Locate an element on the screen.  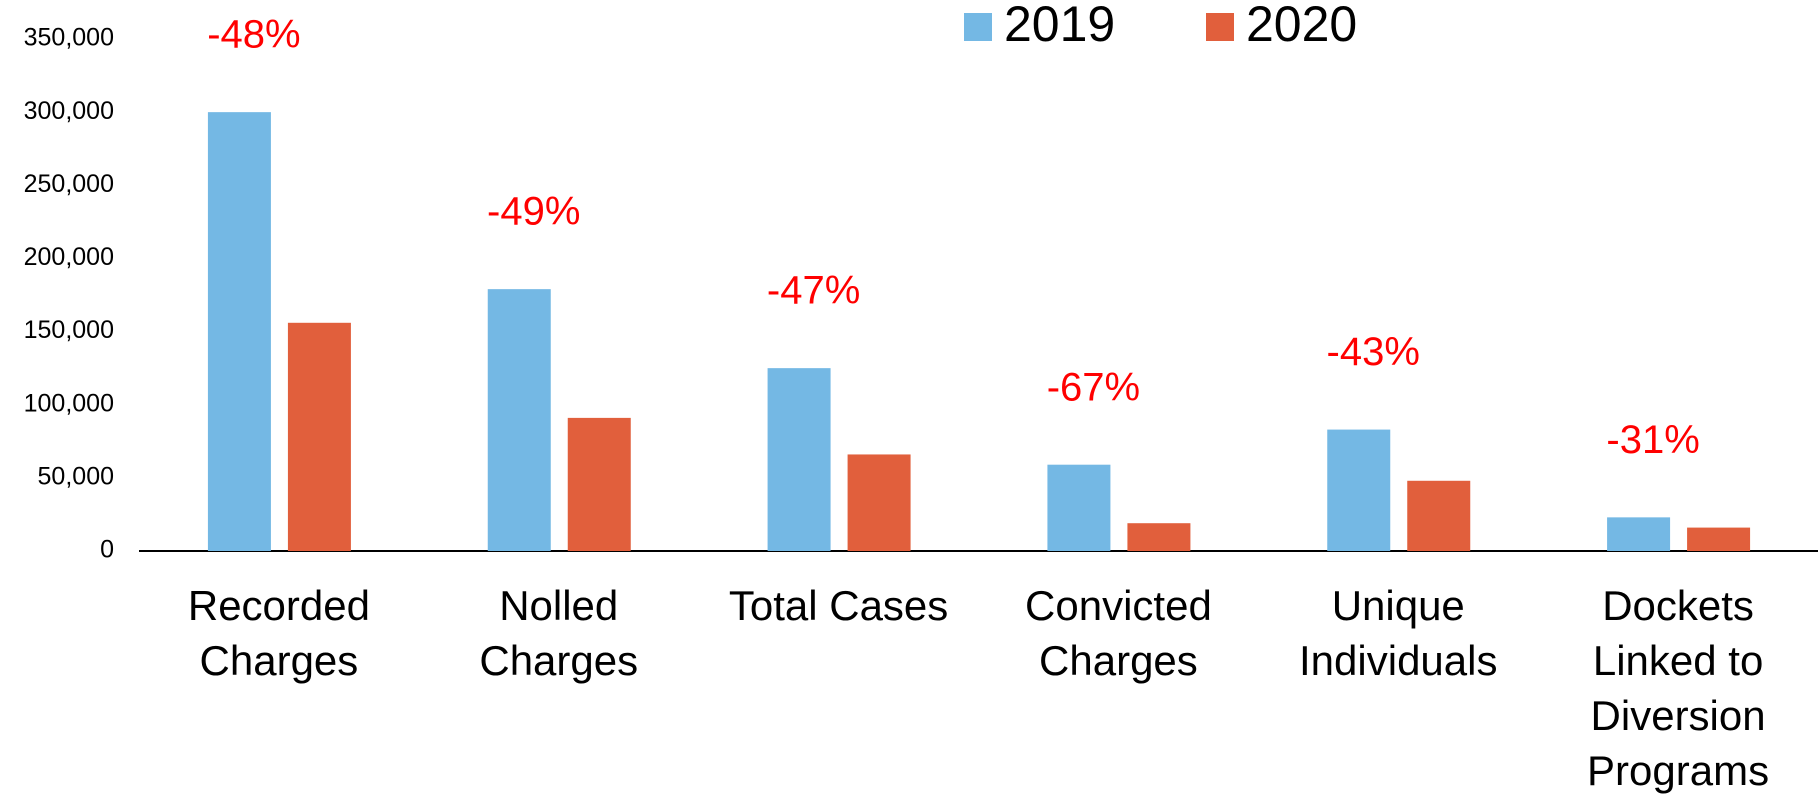
y-tick-label: 0 is located at coordinates (107, 550).